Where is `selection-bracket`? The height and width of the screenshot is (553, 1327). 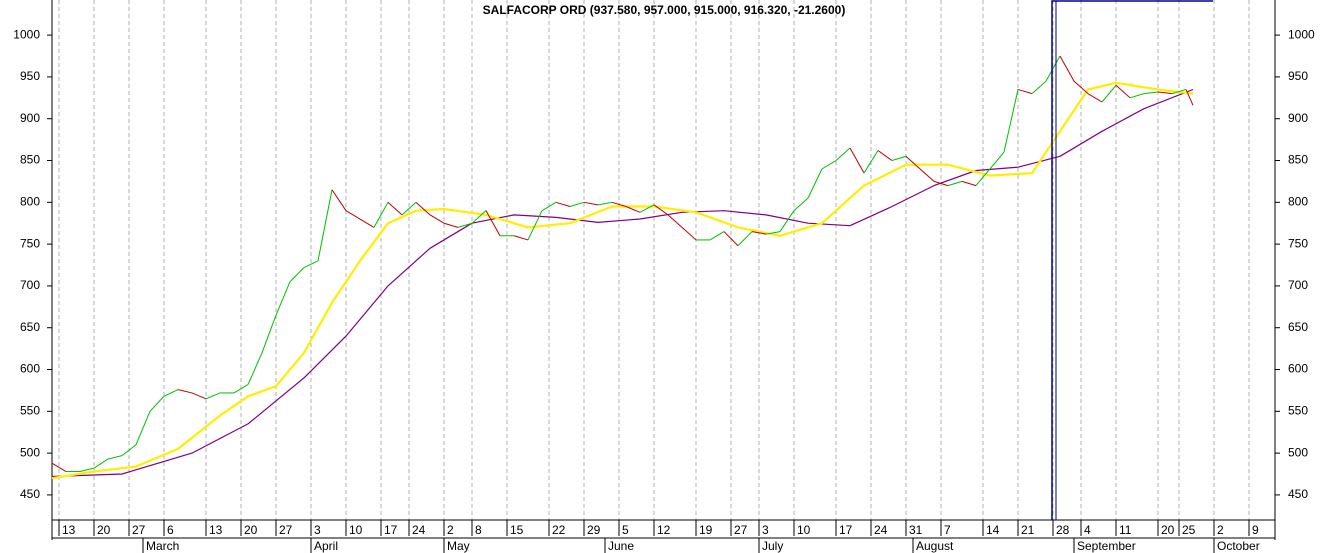 selection-bracket is located at coordinates (1132, 260).